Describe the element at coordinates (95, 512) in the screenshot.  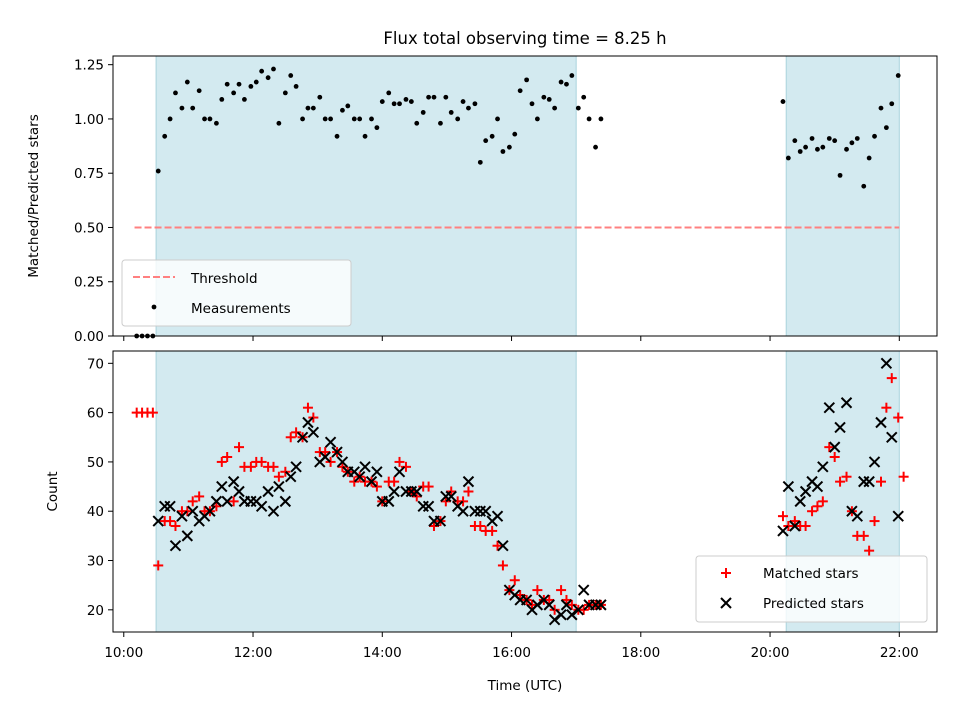
I see `y-tick-label: 40` at that location.